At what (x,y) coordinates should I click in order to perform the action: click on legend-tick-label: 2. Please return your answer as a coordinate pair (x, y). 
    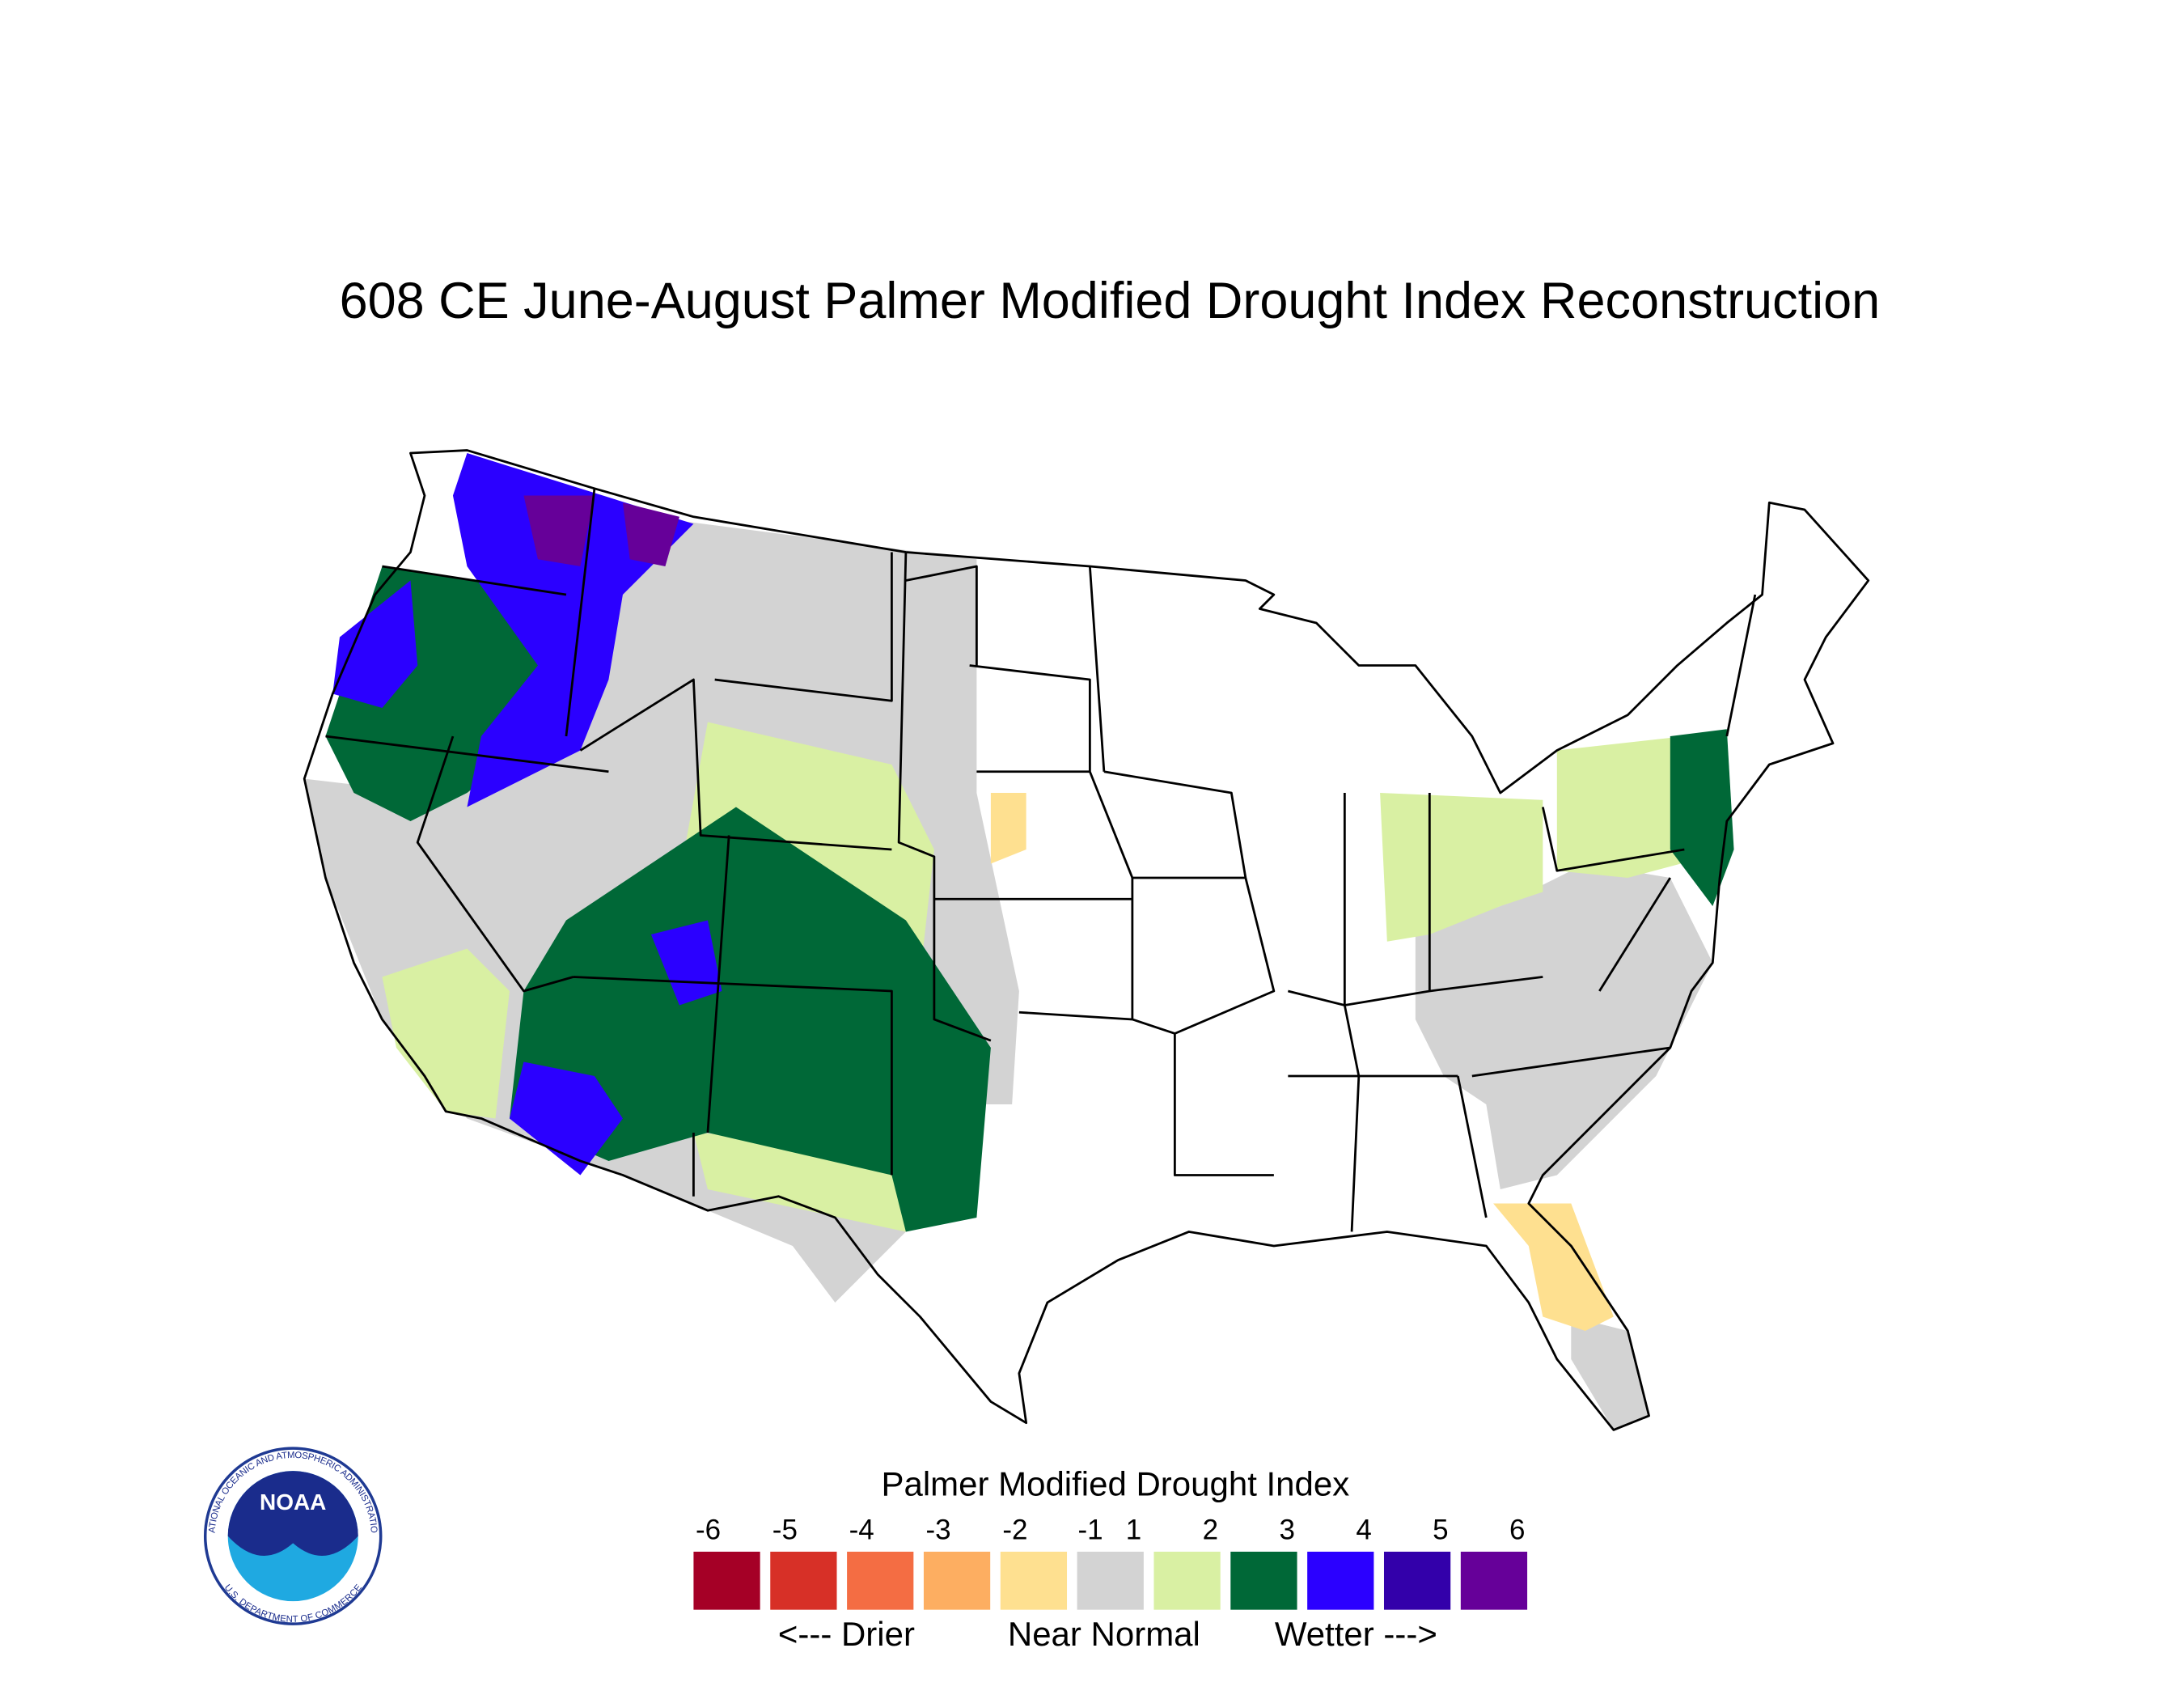
    Looking at the image, I should click on (1210, 1530).